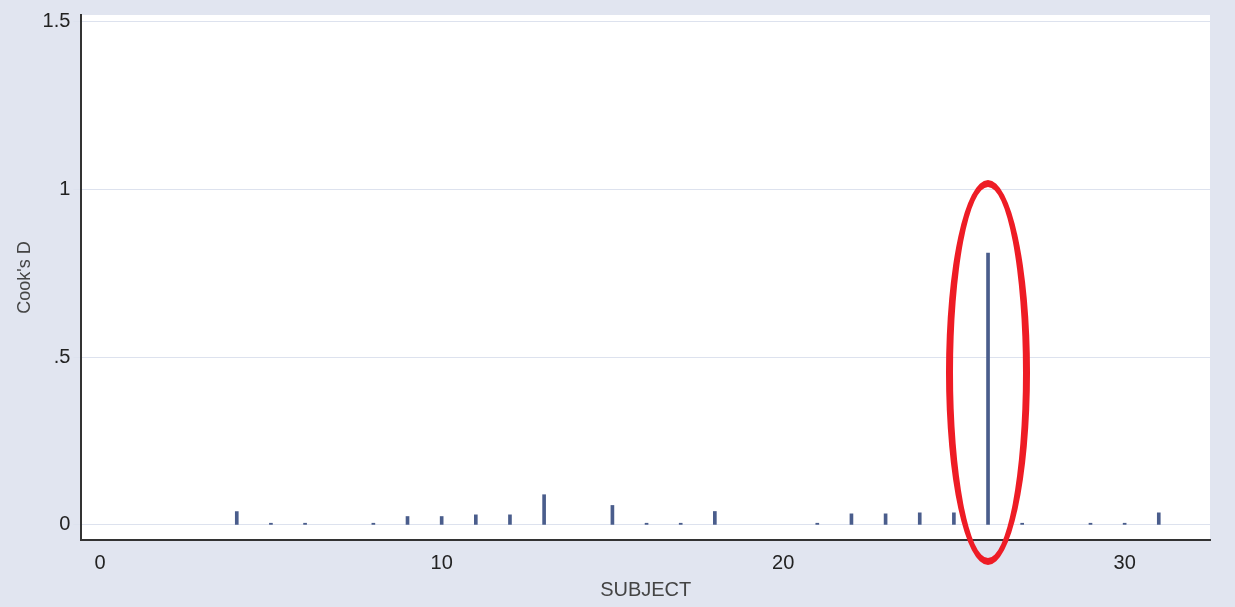  I want to click on y-tick-label: 0, so click(65, 523).